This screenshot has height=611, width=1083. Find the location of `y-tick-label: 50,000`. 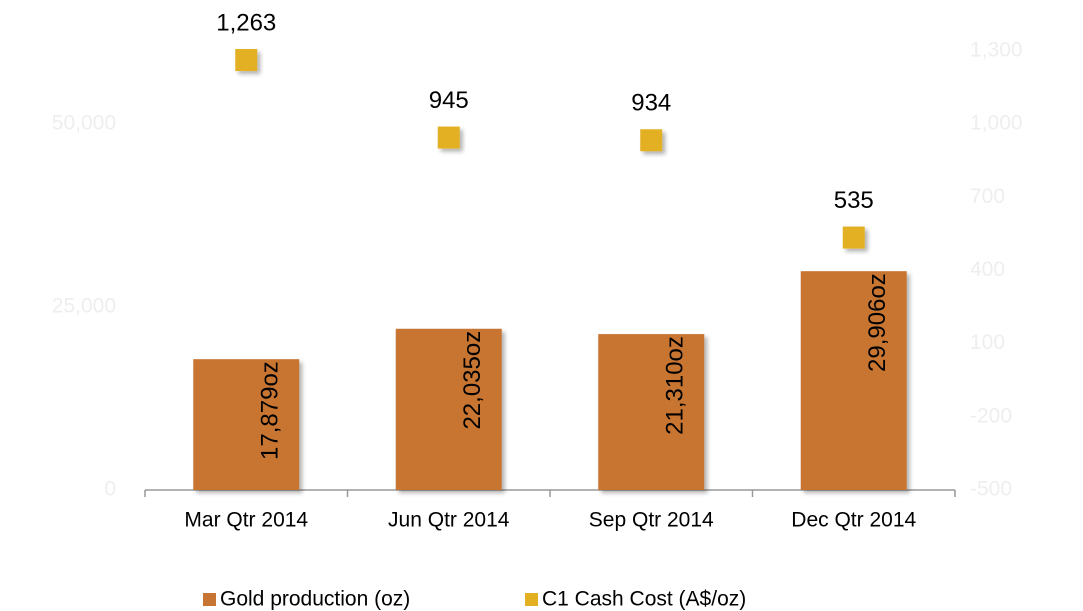

y-tick-label: 50,000 is located at coordinates (84, 123).